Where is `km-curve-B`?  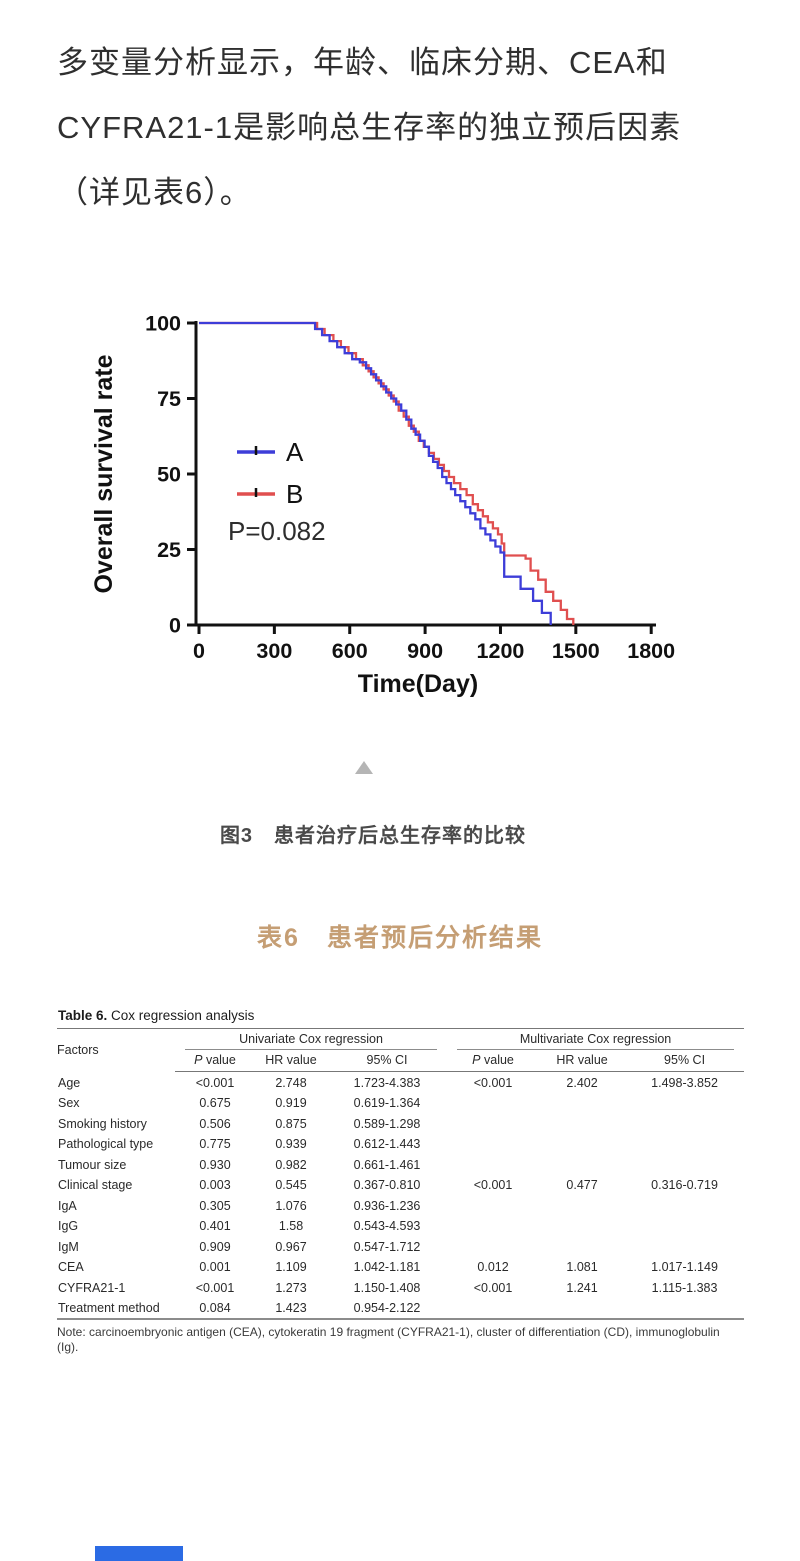
km-curve-B is located at coordinates (387, 473).